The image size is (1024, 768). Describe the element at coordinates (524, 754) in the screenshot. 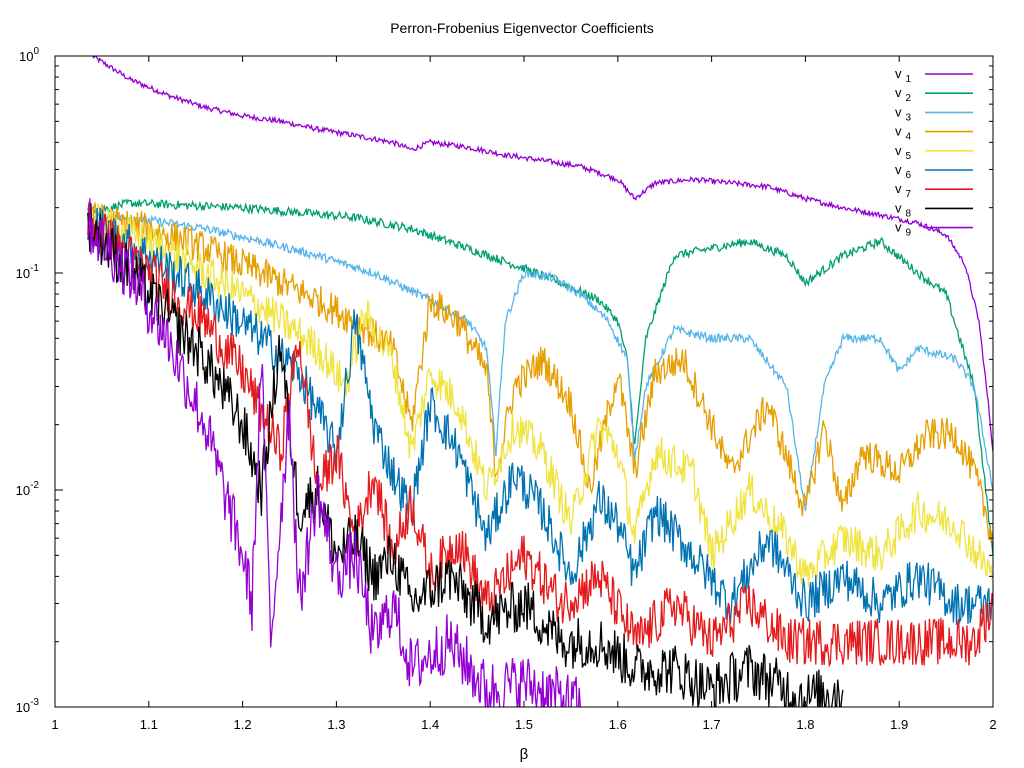

I see `x-axis-label: β` at that location.